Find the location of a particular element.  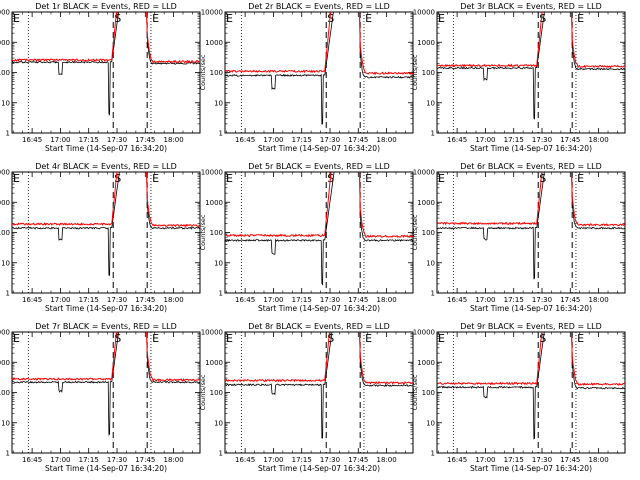

panel-title: Det 4r BLACK = Events, RED = LLD is located at coordinates (106, 166).